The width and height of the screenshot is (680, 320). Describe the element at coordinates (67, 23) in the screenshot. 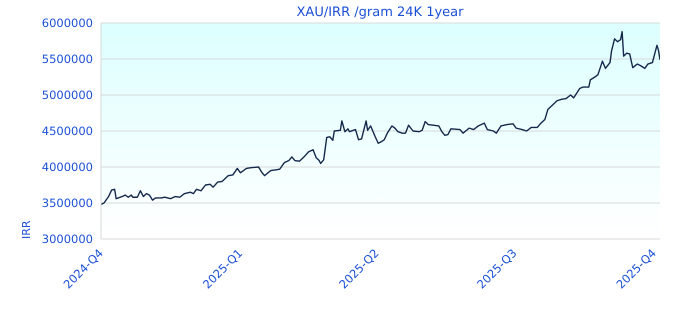

I see `y-tick-label: 6000000` at that location.